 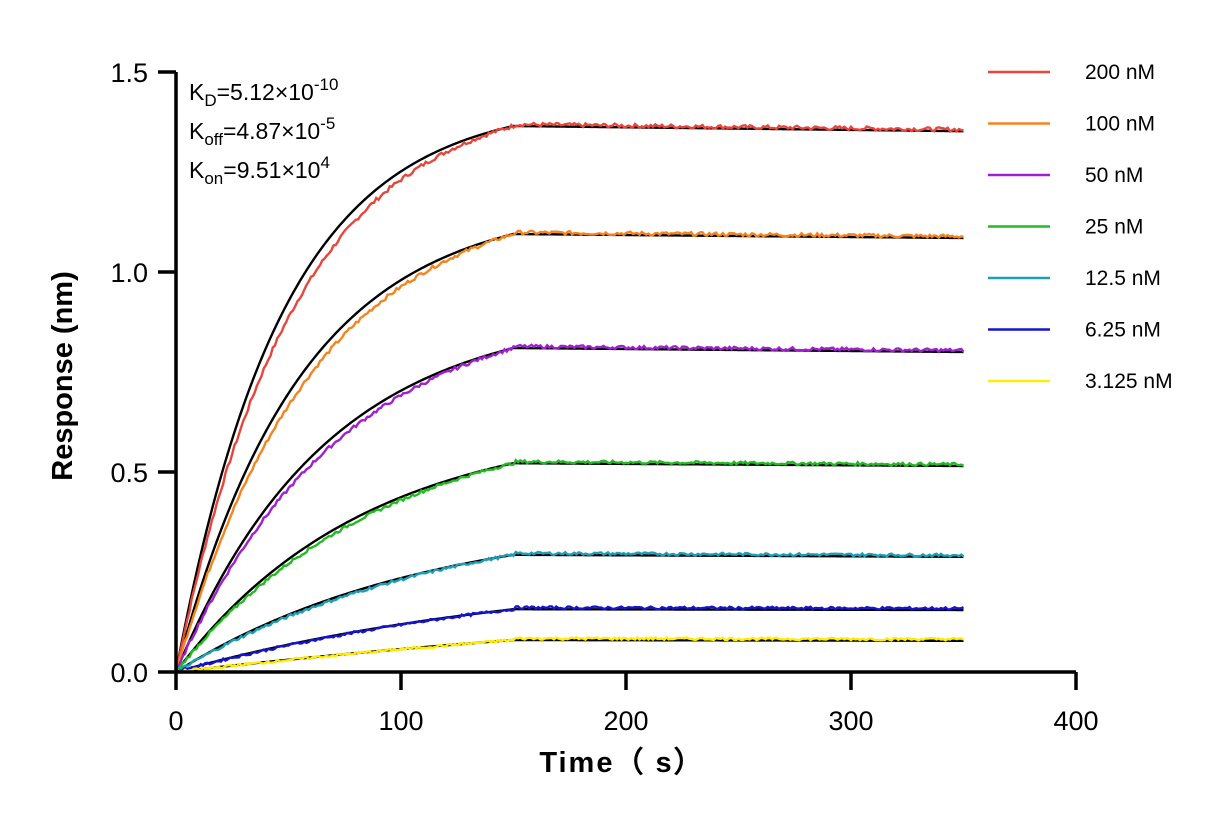 I want to click on x-tick-label: 400, so click(x=1075, y=721).